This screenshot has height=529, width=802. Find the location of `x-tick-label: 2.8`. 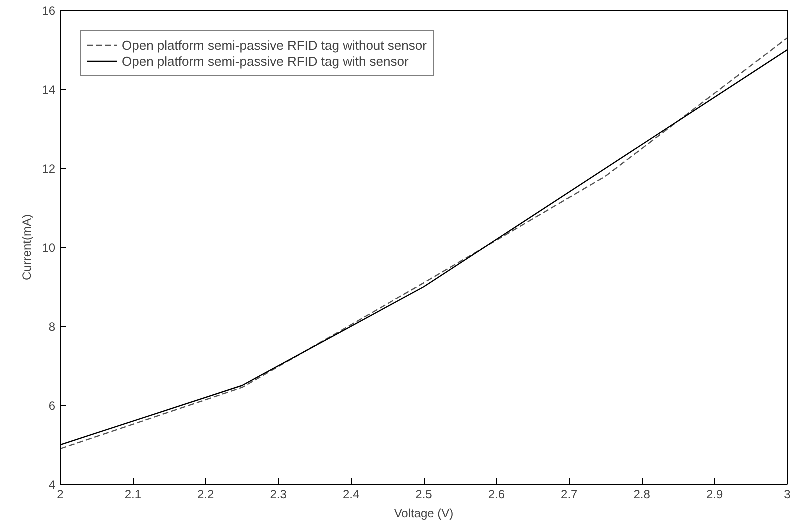

x-tick-label: 2.8 is located at coordinates (642, 495).